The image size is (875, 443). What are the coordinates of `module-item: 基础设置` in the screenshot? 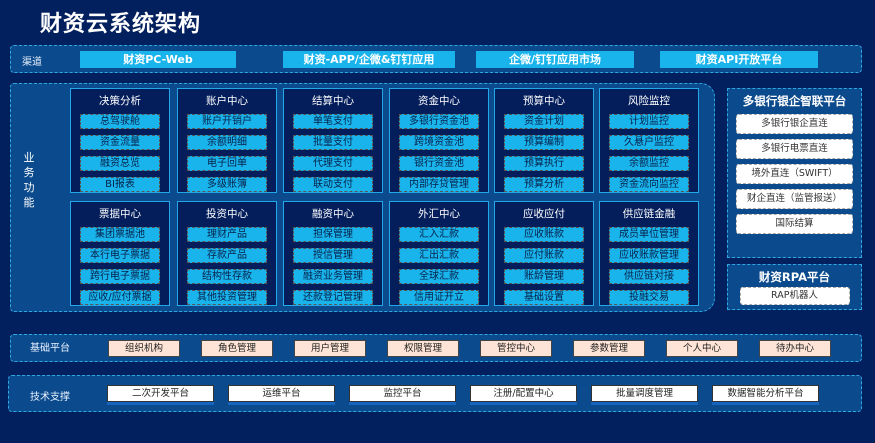 It's located at (544, 297).